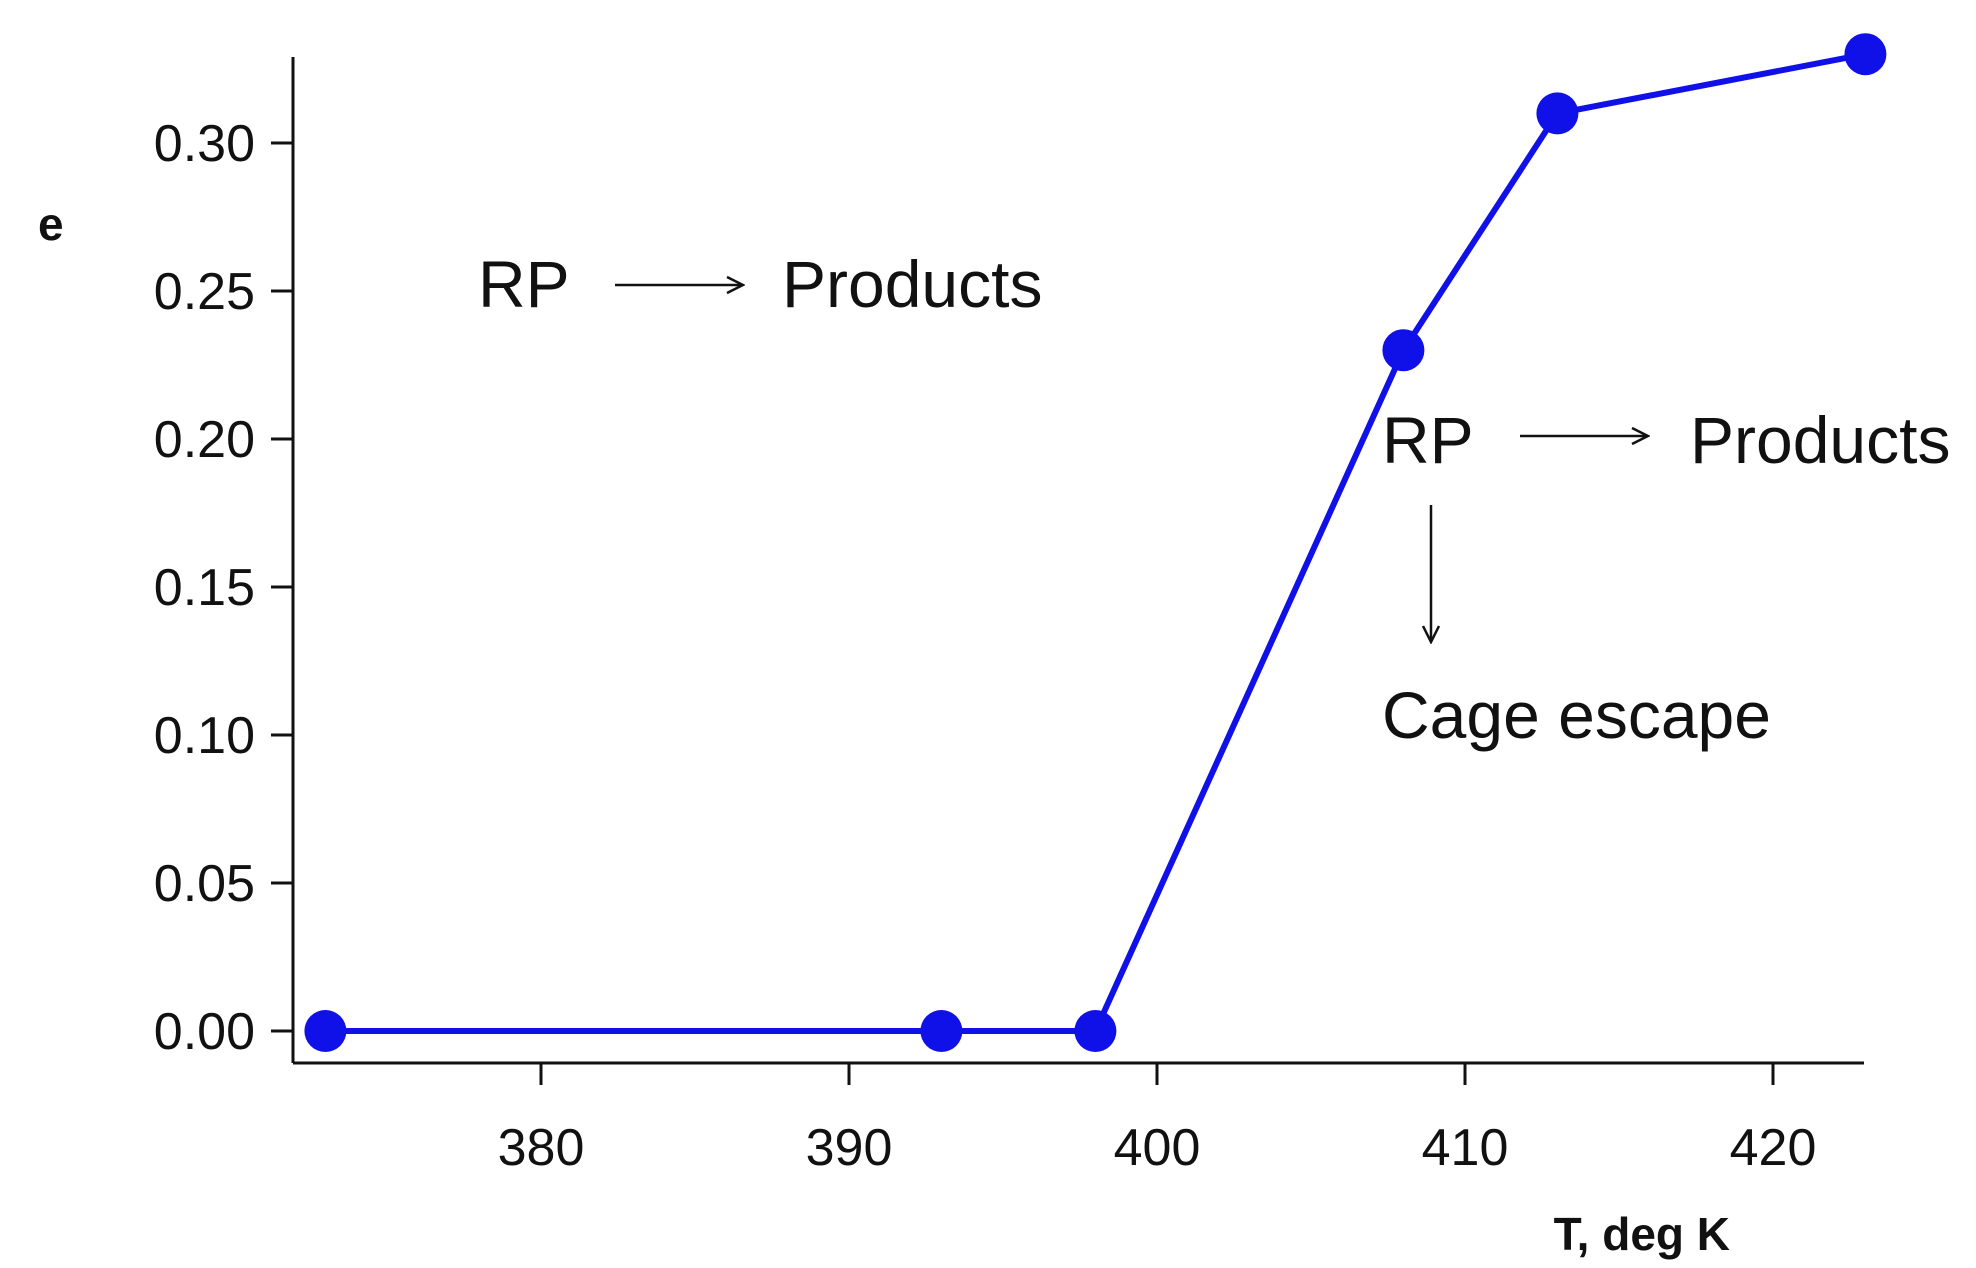 The height and width of the screenshot is (1268, 1976). Describe the element at coordinates (1773, 1148) in the screenshot. I see `x-tick-label: 420` at that location.